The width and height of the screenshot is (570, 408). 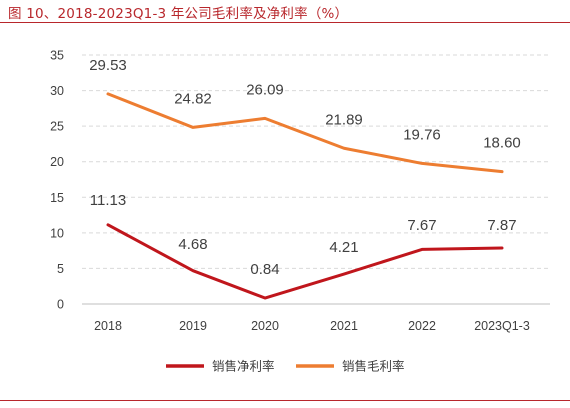 I want to click on data-label: 4.21, so click(x=343, y=247).